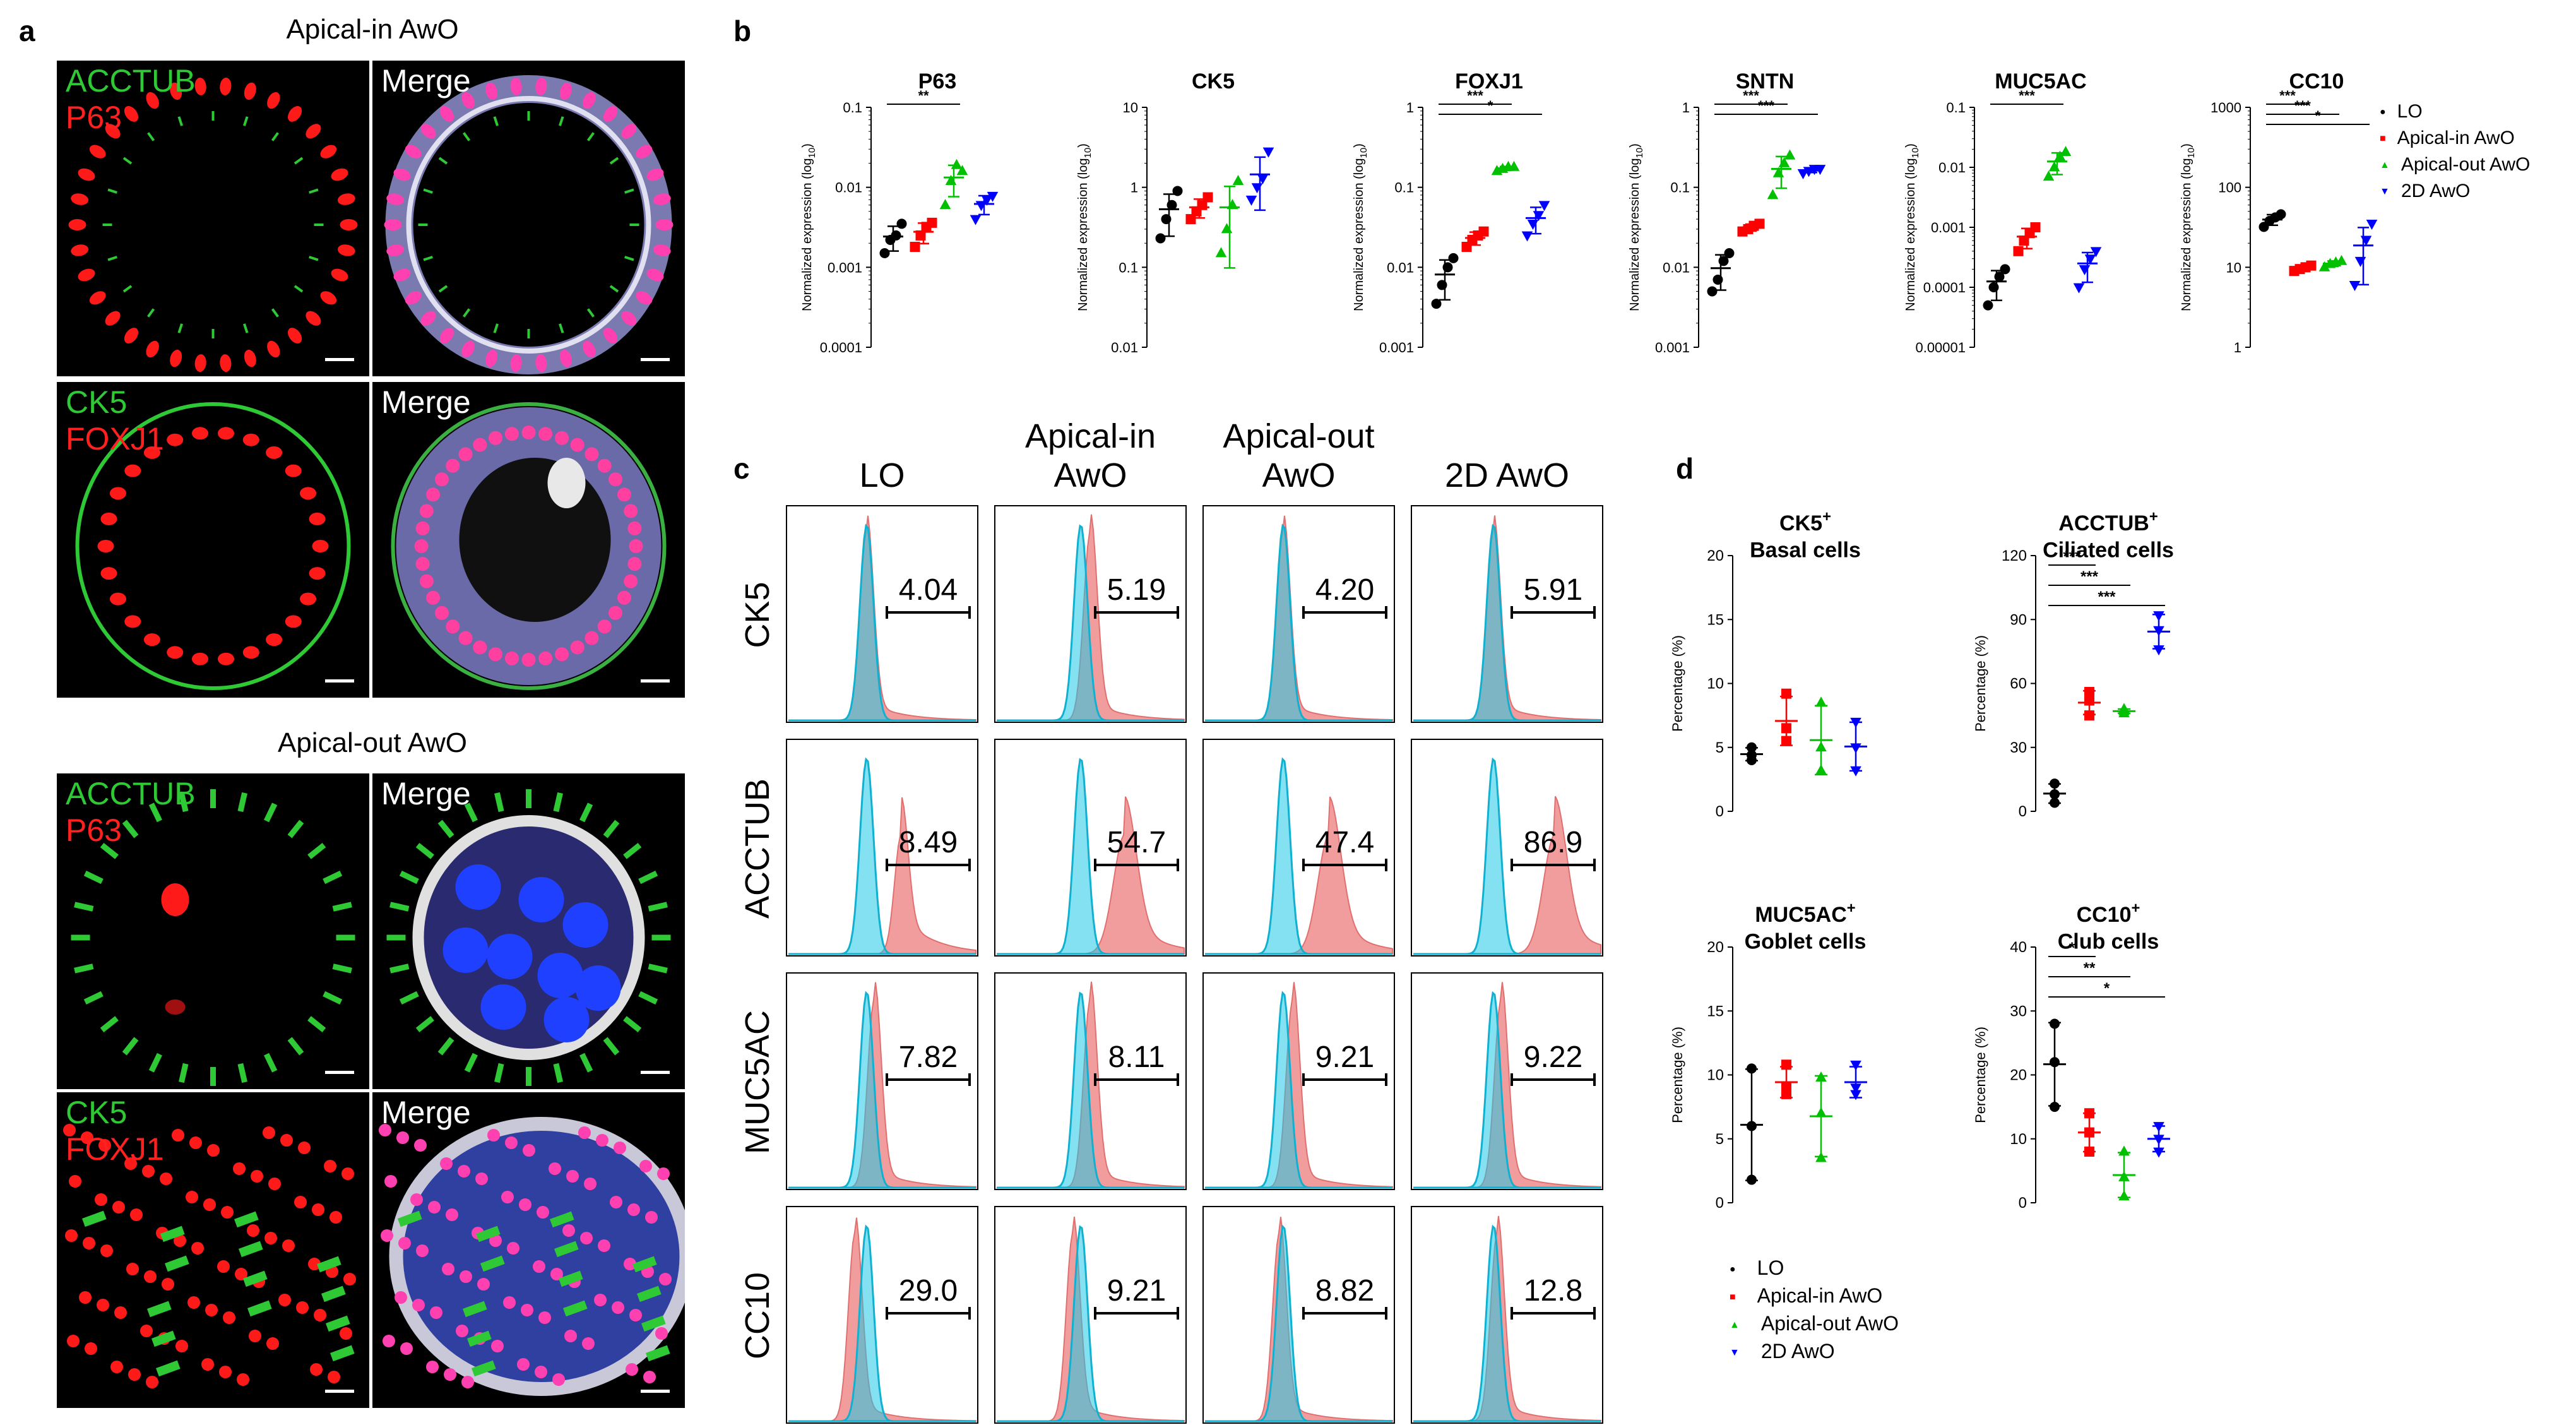 The height and width of the screenshot is (1425, 2576). Describe the element at coordinates (1735, 1352) in the screenshot. I see `legend-marker: ▼` at that location.